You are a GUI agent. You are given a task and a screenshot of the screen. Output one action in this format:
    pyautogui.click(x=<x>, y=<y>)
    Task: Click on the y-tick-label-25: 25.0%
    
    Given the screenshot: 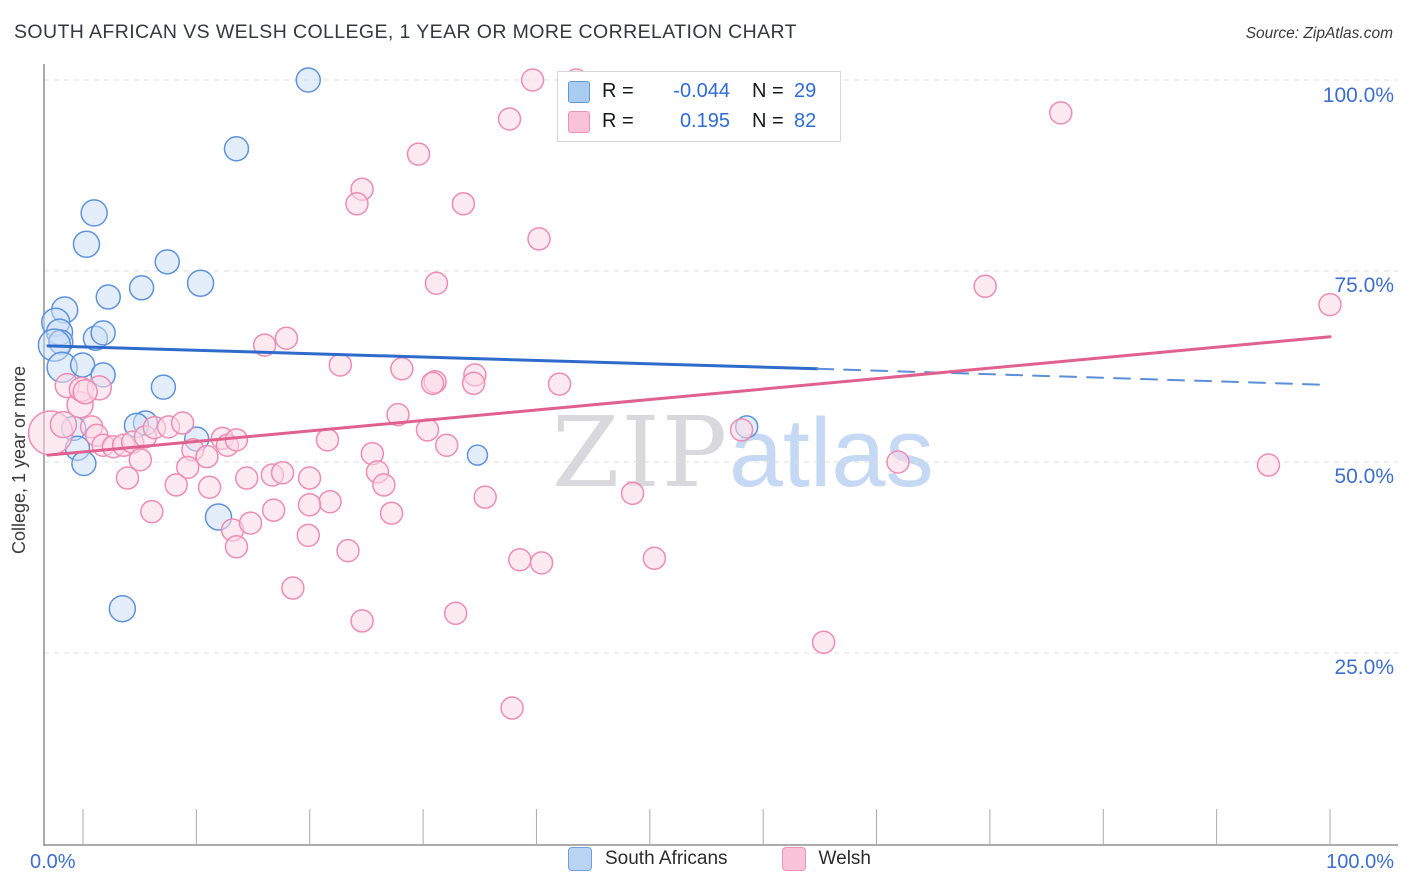 What is the action you would take?
    pyautogui.click(x=1364, y=667)
    